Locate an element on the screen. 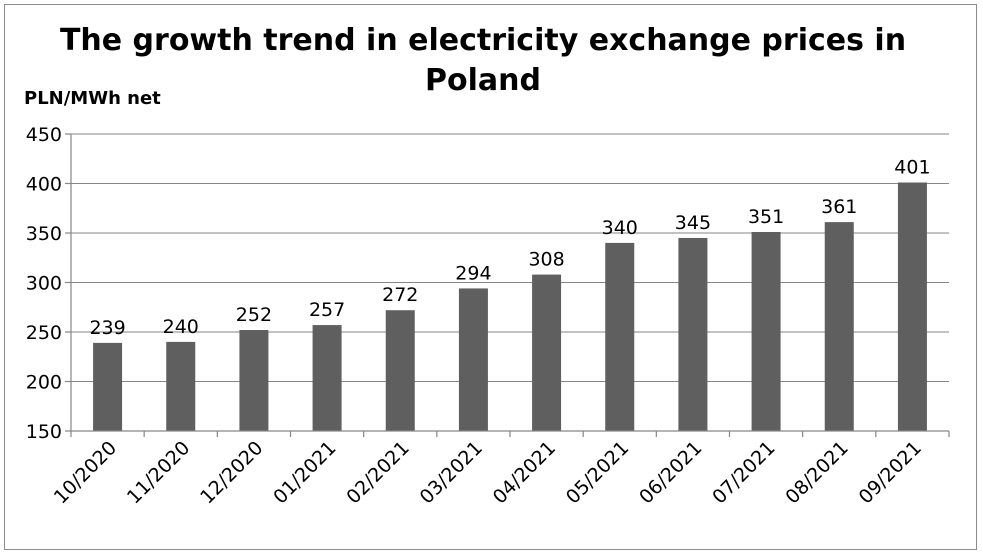  x-tick-label-04/2021: 04/2021 is located at coordinates (524, 472).